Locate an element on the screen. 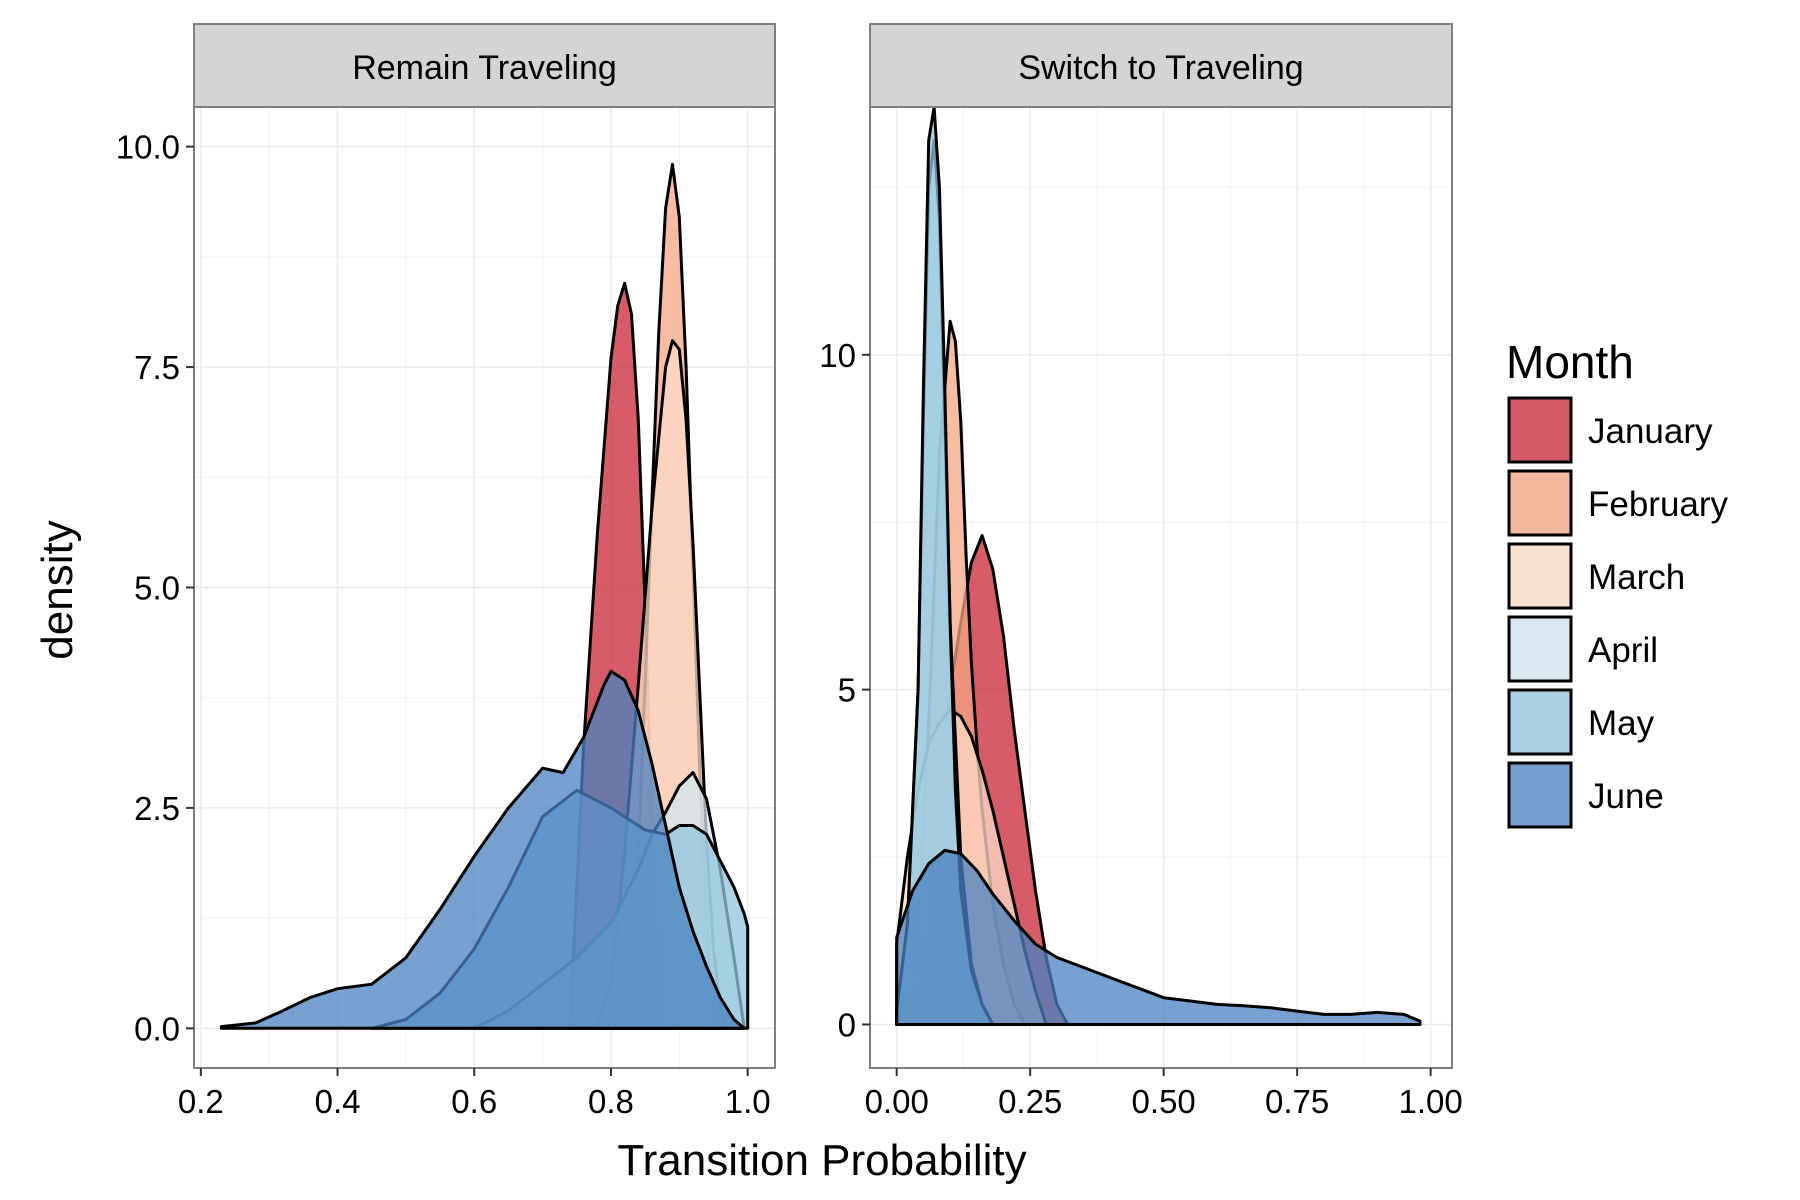 The width and height of the screenshot is (1800, 1200). y-tick-label: 10 is located at coordinates (837, 355).